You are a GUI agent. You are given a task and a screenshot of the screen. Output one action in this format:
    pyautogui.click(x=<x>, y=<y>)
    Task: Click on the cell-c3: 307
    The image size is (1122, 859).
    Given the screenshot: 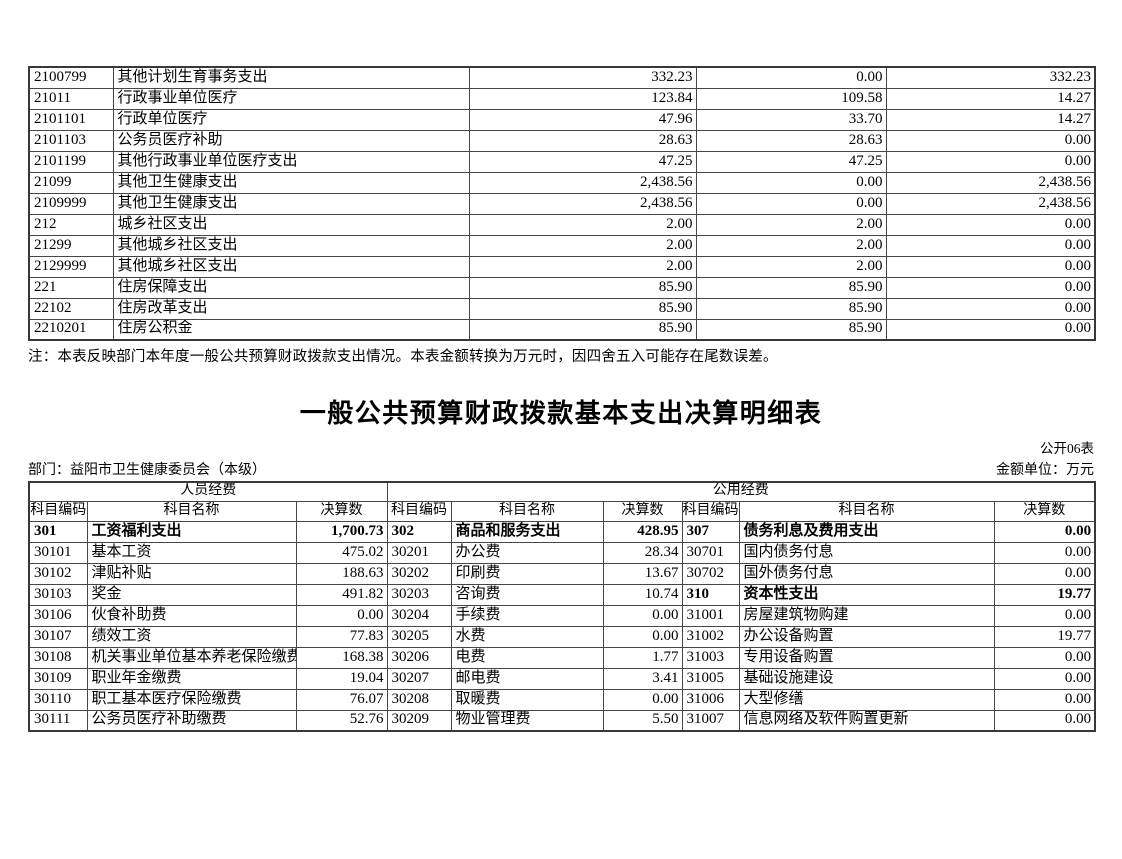 What is the action you would take?
    pyautogui.click(x=710, y=531)
    